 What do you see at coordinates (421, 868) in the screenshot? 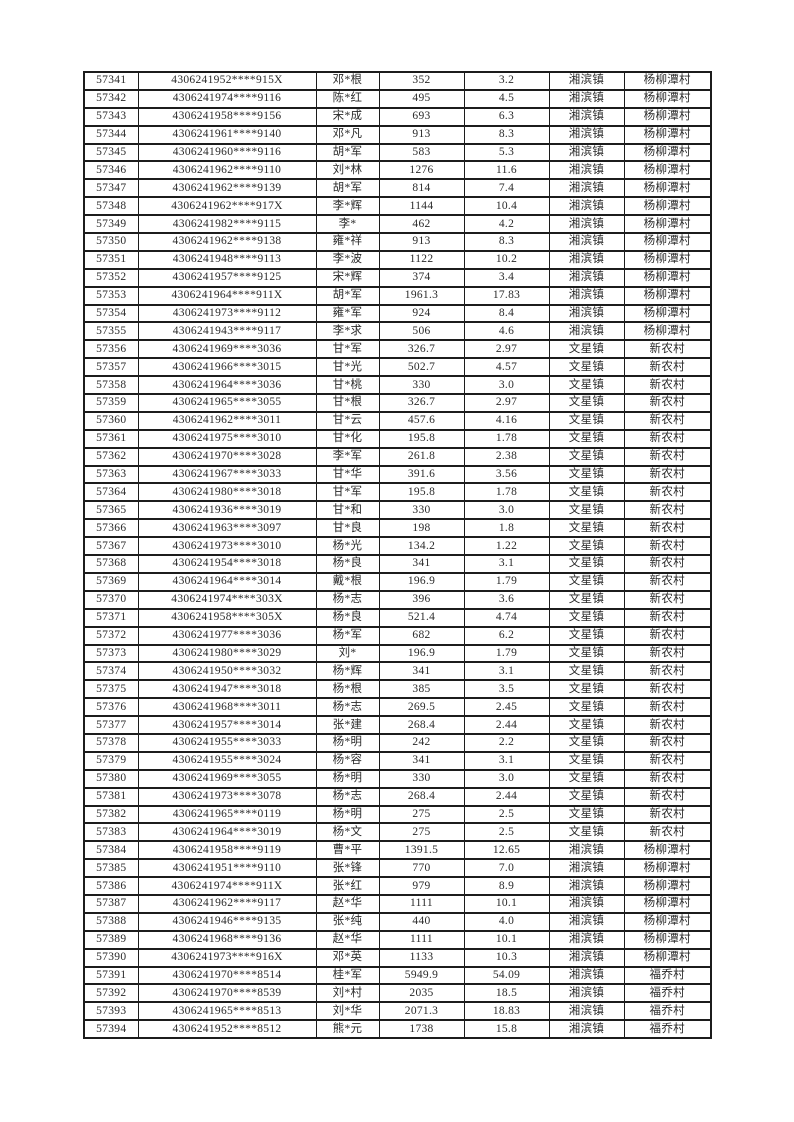
I see `cell-amount: 770` at bounding box center [421, 868].